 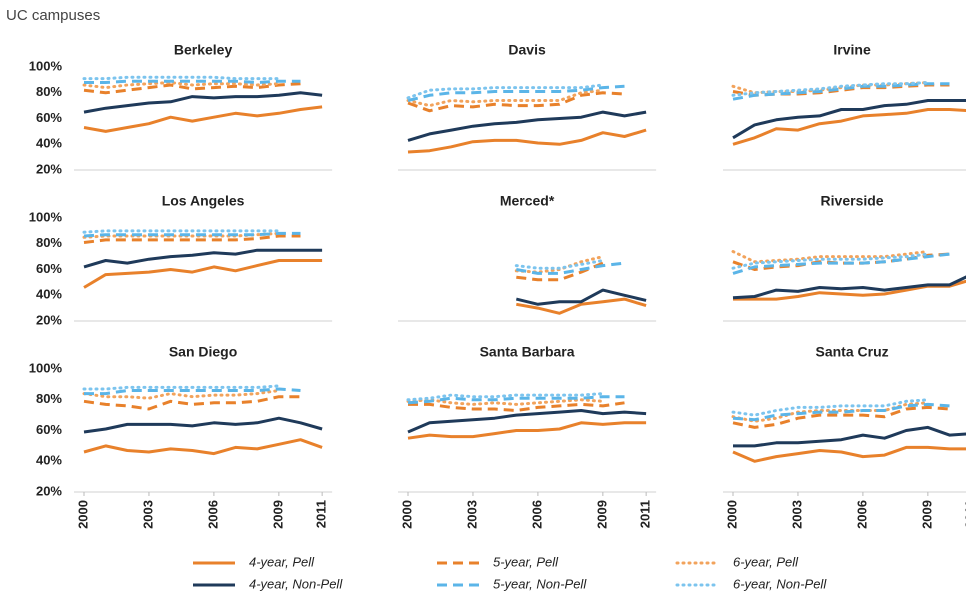 I want to click on legend-label: 4-year, Non-Pell, so click(x=296, y=583).